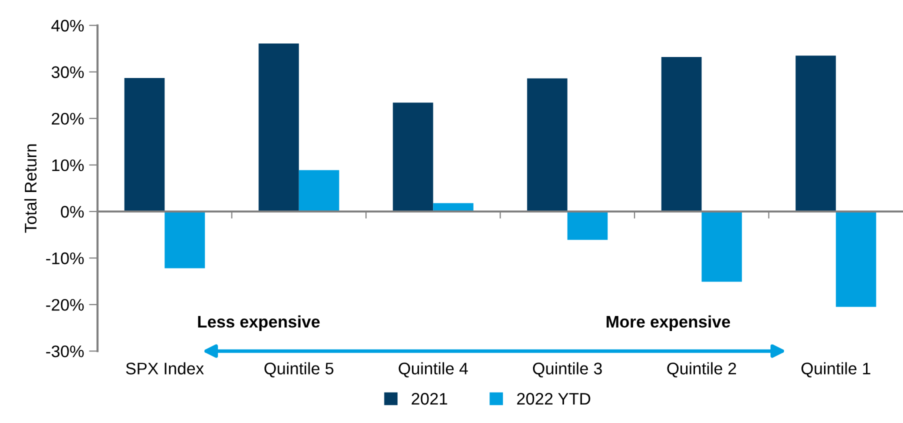  I want to click on y-tick-label: 0%, so click(72, 212).